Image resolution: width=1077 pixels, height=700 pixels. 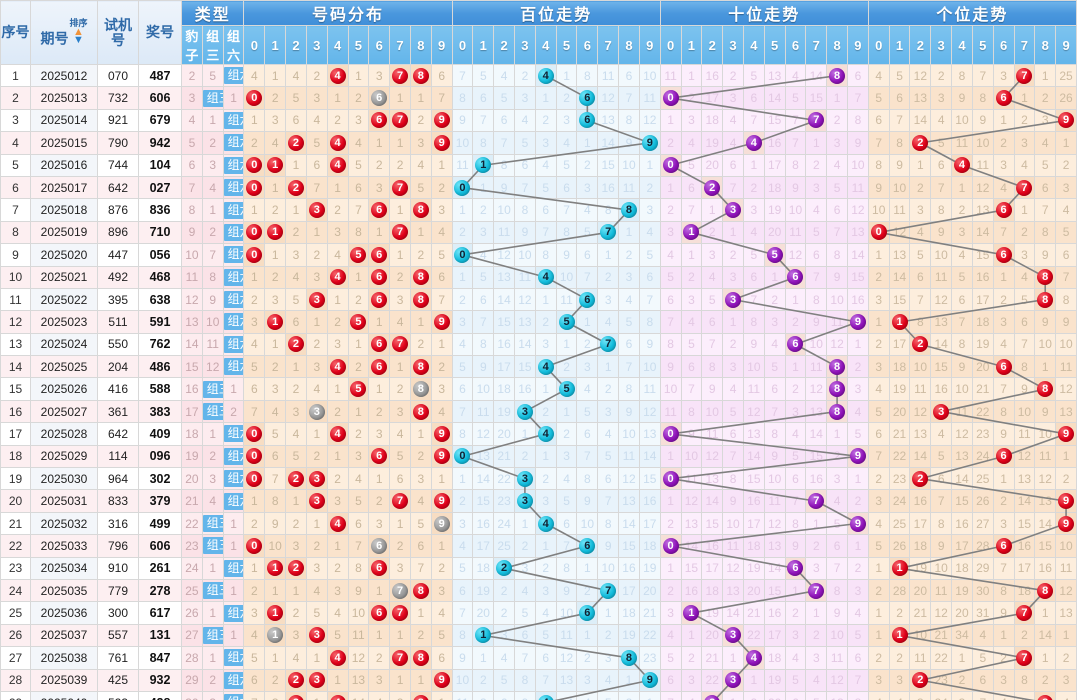 What do you see at coordinates (608, 45) in the screenshot?
I see `col-header-h-digit-7: 7` at bounding box center [608, 45].